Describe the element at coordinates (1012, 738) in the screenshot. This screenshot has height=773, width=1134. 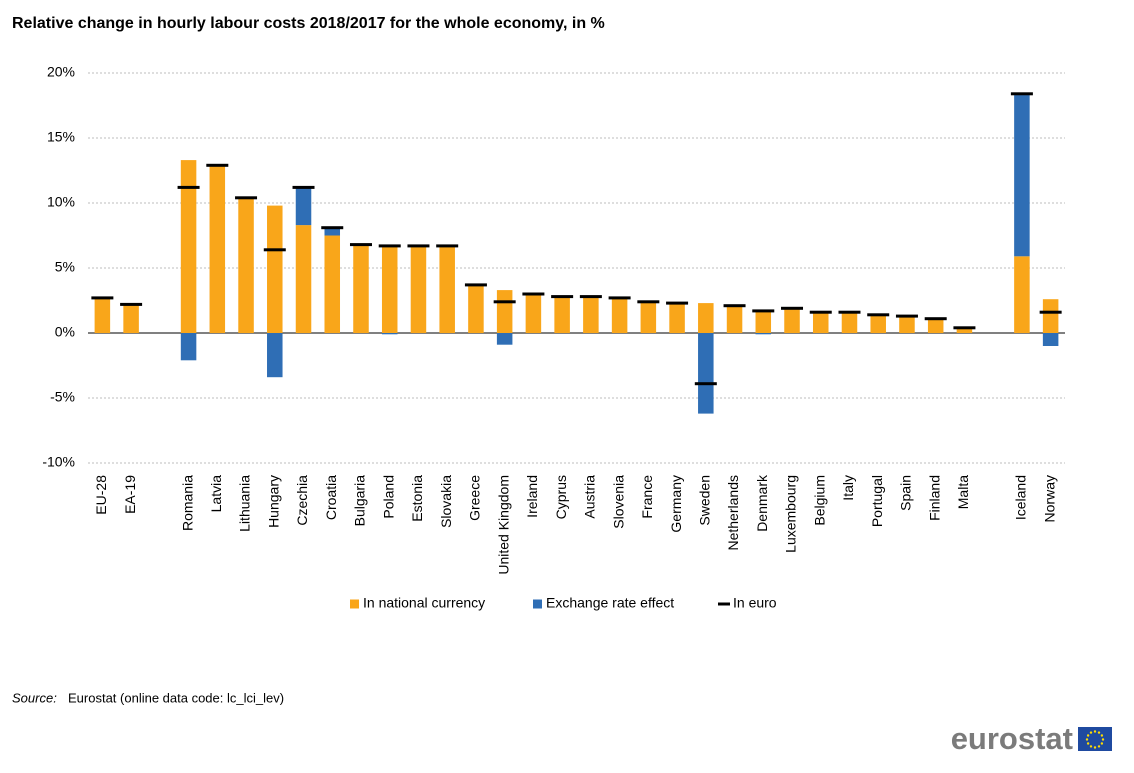
I see `logo-text: eurostat` at that location.